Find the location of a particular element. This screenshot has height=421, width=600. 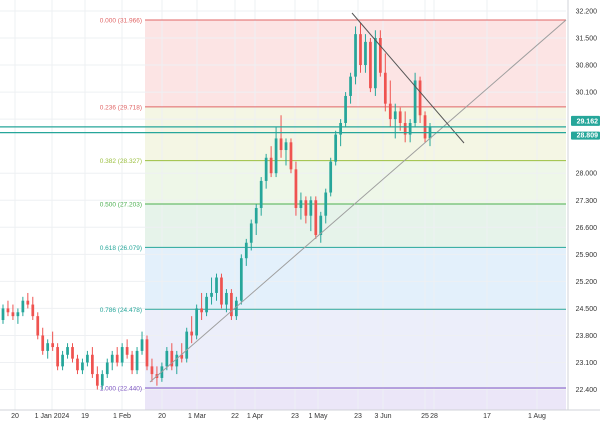

time-tick-label: 1 Aug is located at coordinates (537, 416).